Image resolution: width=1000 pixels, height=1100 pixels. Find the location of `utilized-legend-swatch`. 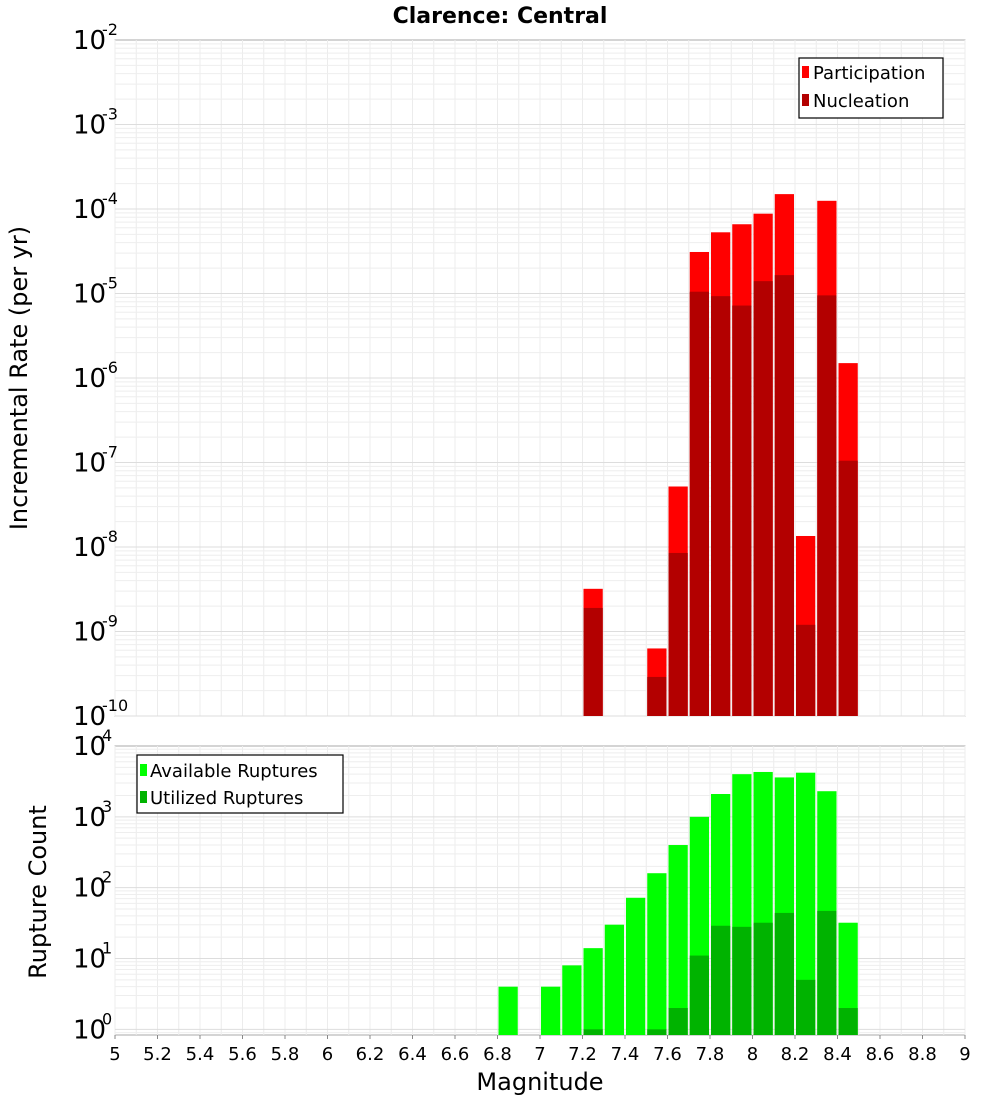

utilized-legend-swatch is located at coordinates (143, 797).